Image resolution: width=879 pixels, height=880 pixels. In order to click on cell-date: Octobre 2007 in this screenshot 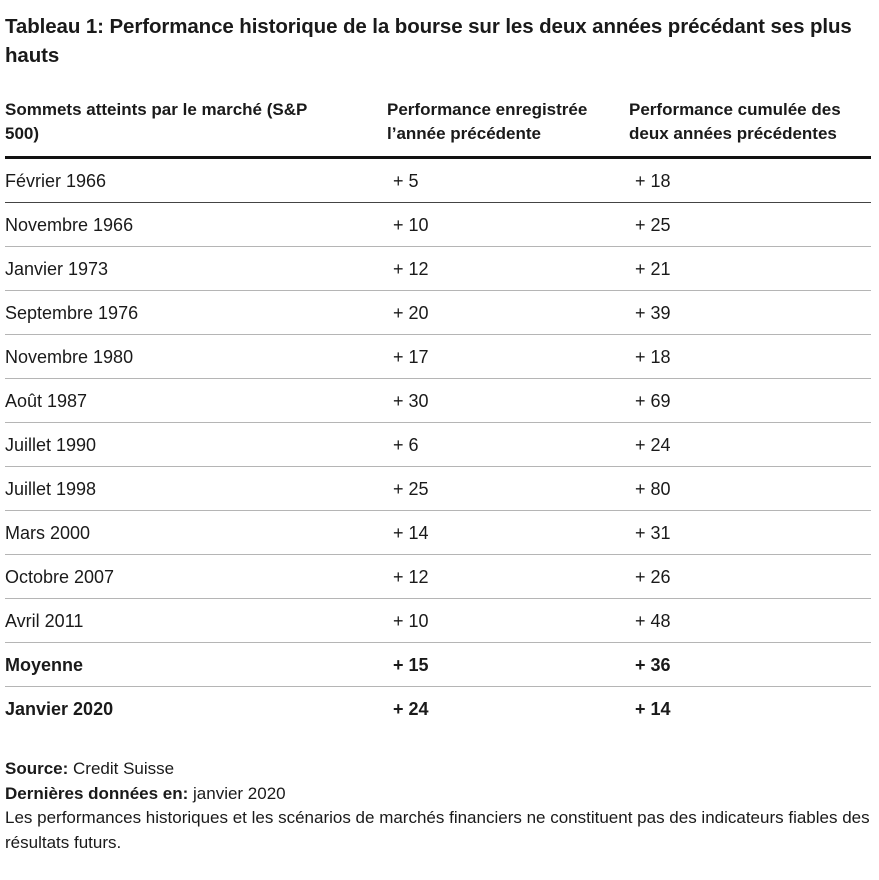, I will do `click(60, 577)`.